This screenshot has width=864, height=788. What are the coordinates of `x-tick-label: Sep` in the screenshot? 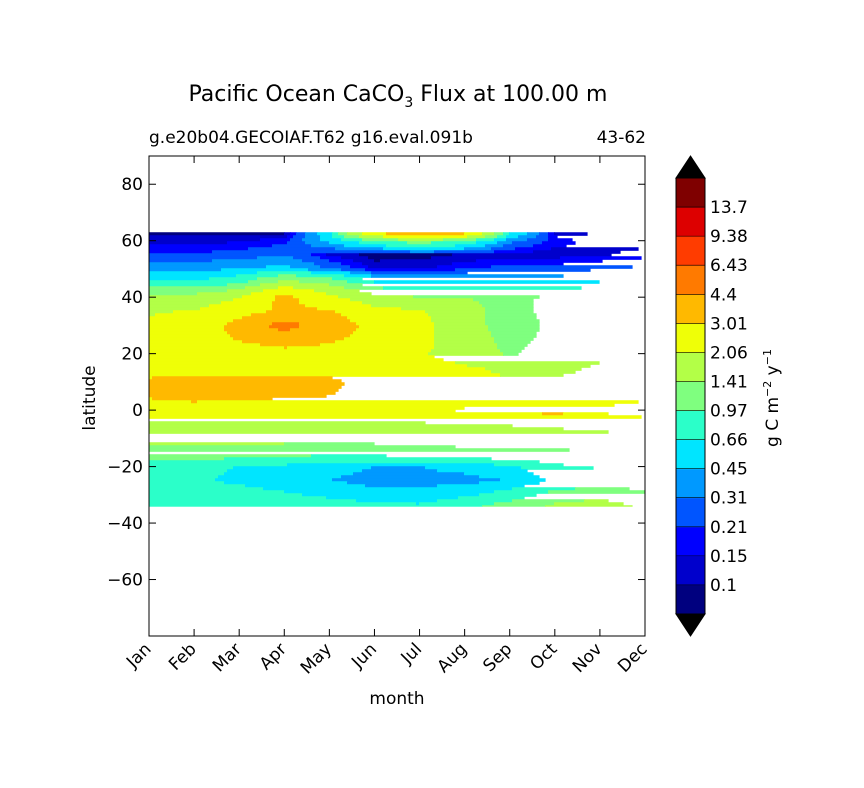 It's located at (497, 657).